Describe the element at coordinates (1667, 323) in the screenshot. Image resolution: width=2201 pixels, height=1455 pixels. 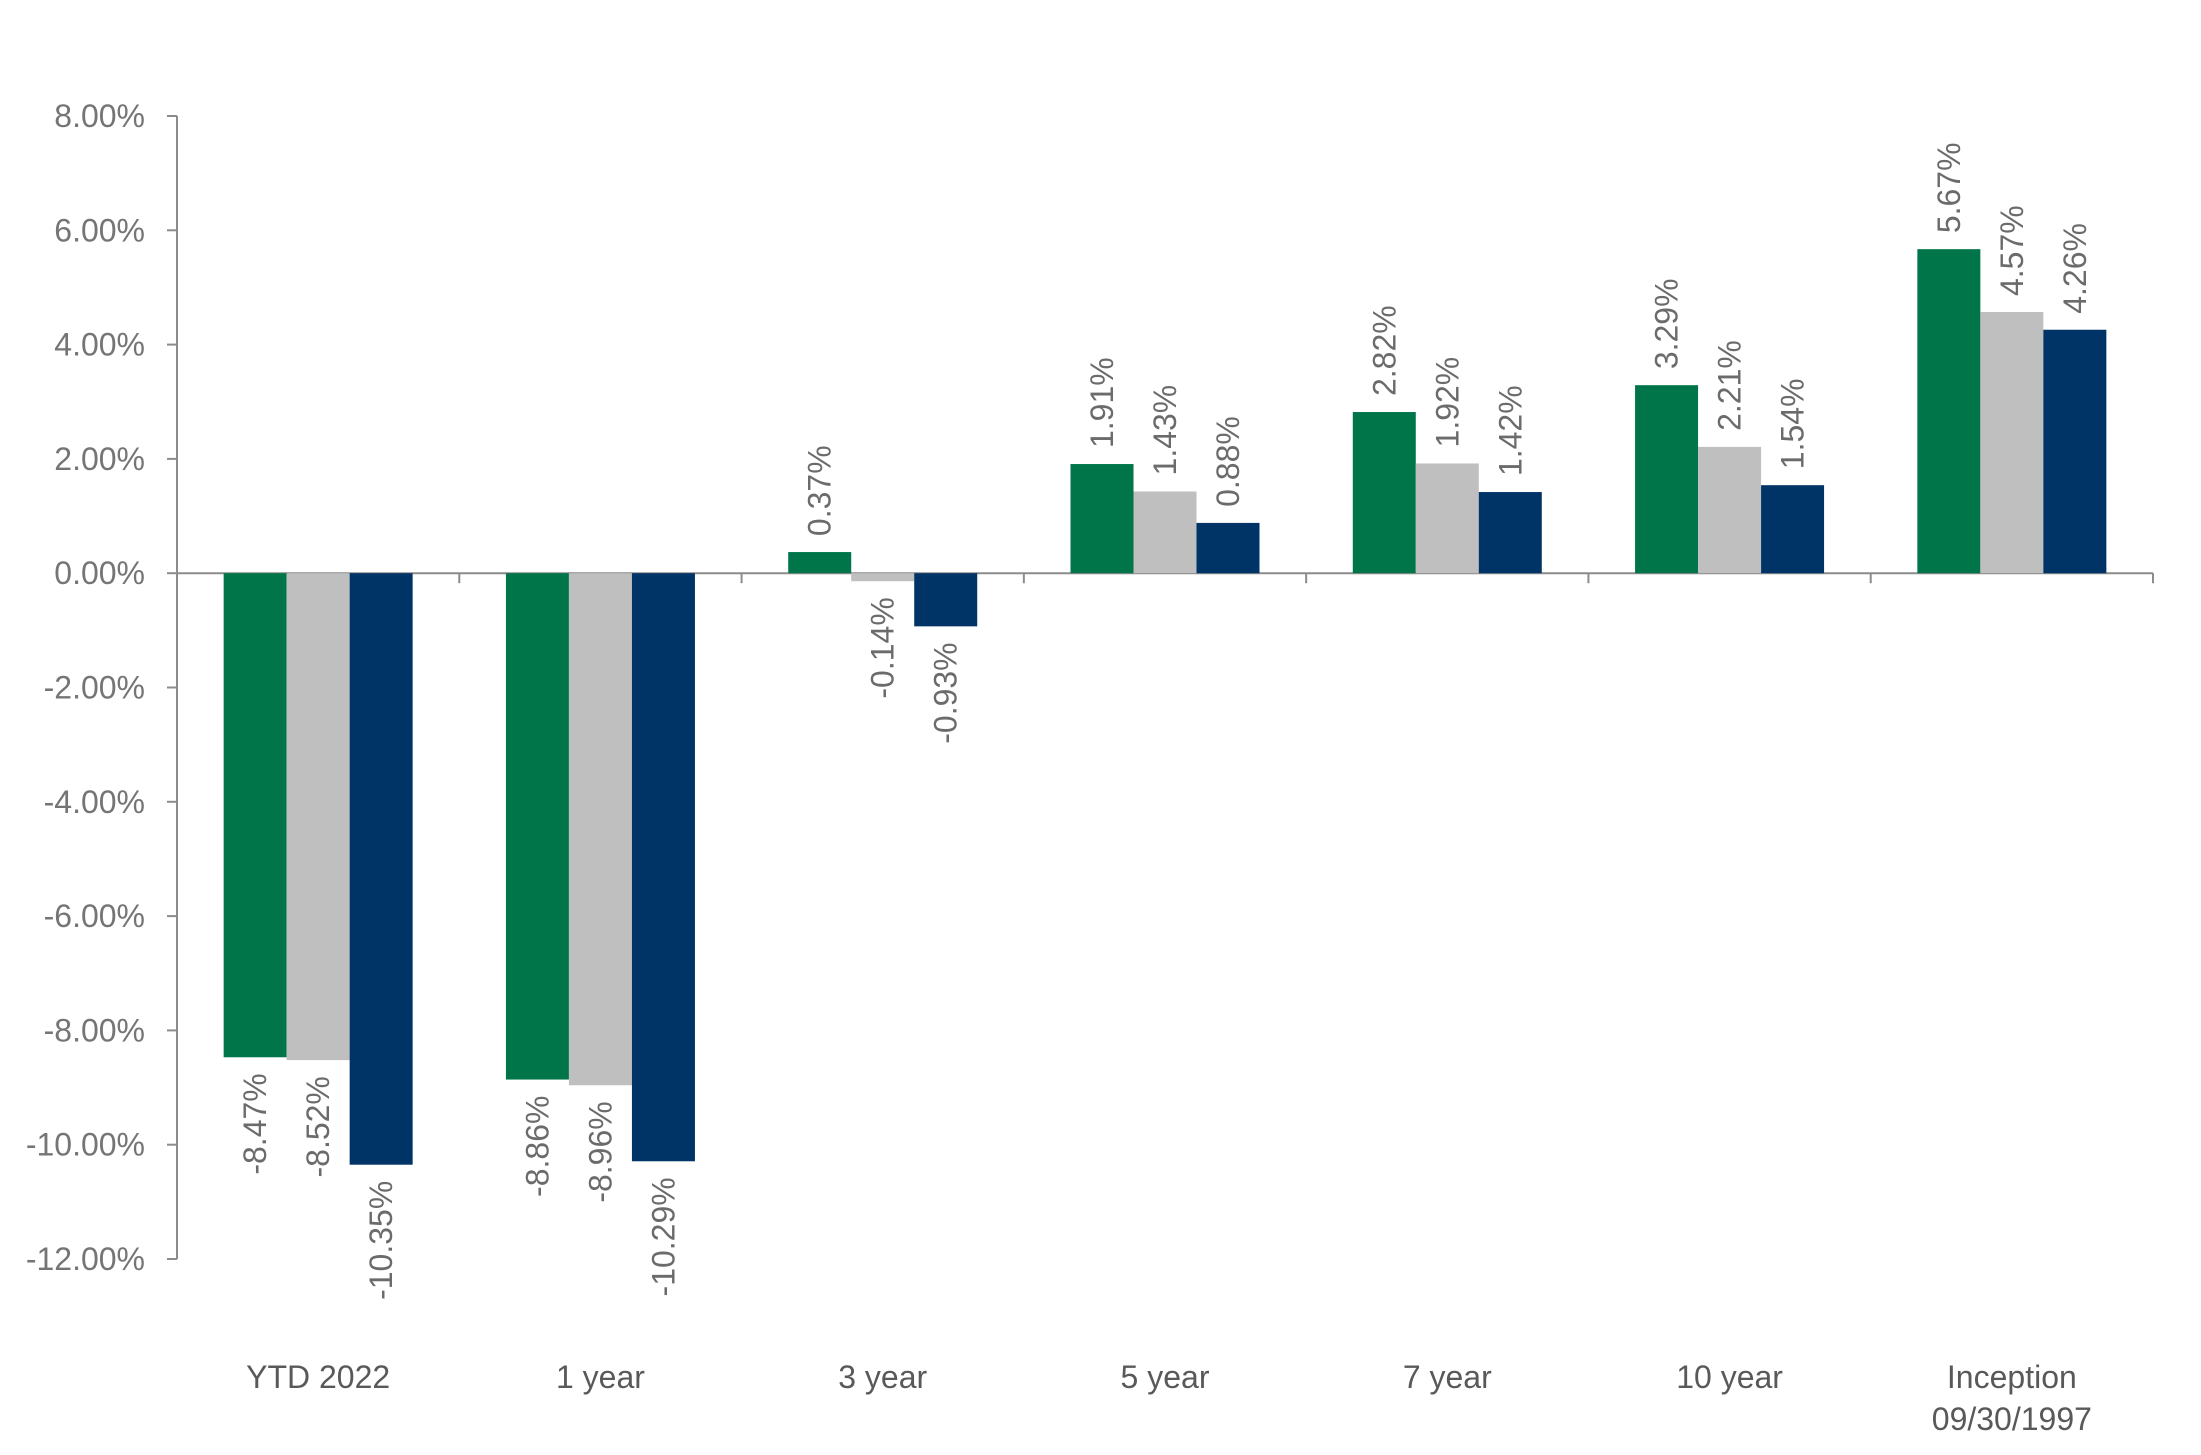
I see `data-label: 3.29%` at that location.